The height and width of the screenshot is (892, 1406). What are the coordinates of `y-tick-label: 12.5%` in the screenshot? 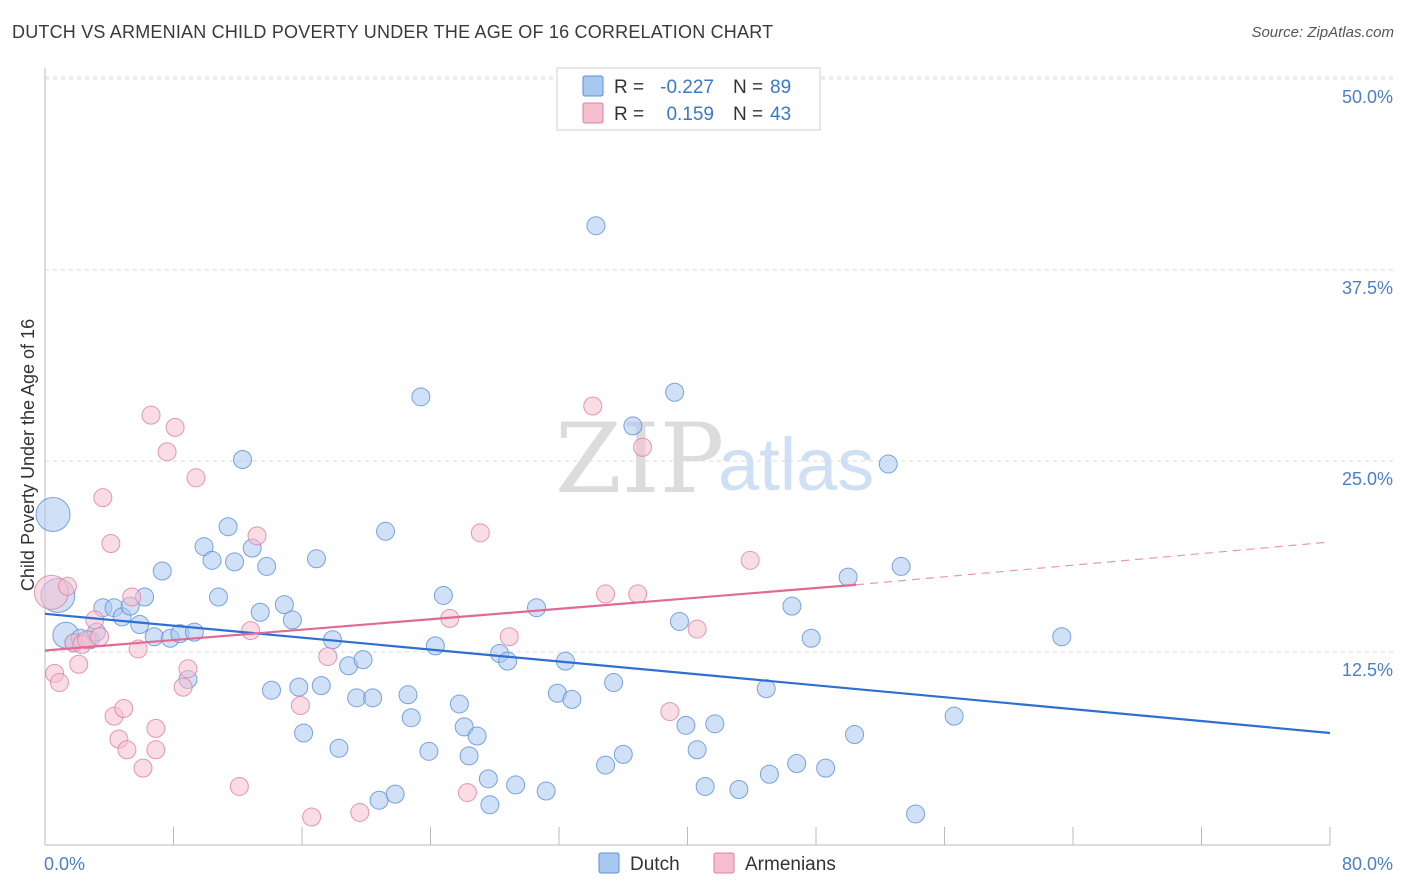 It's located at (1367, 670).